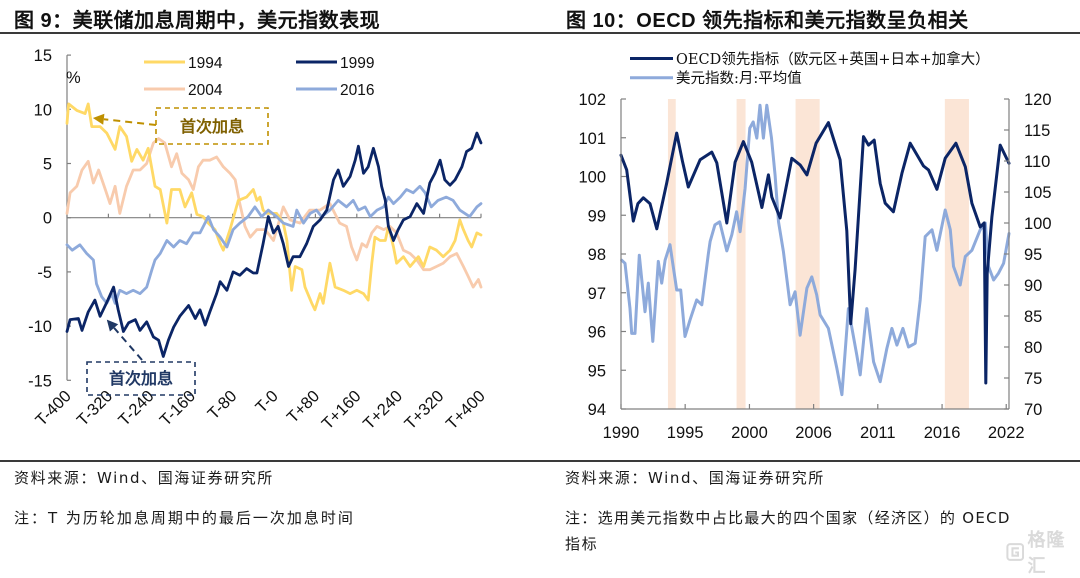  I want to click on left-y-tick-label: 102, so click(592, 100).